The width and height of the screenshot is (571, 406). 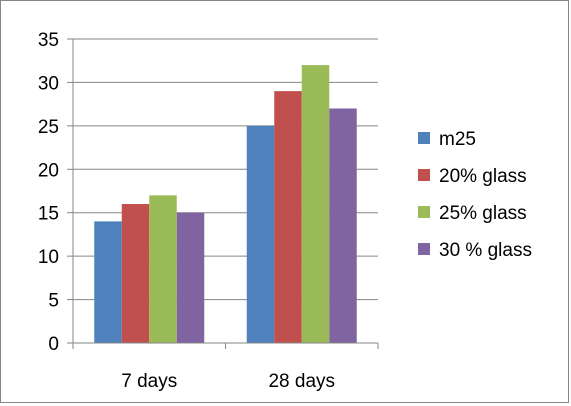 I want to click on bar-20-glass-7-days, so click(x=135, y=273).